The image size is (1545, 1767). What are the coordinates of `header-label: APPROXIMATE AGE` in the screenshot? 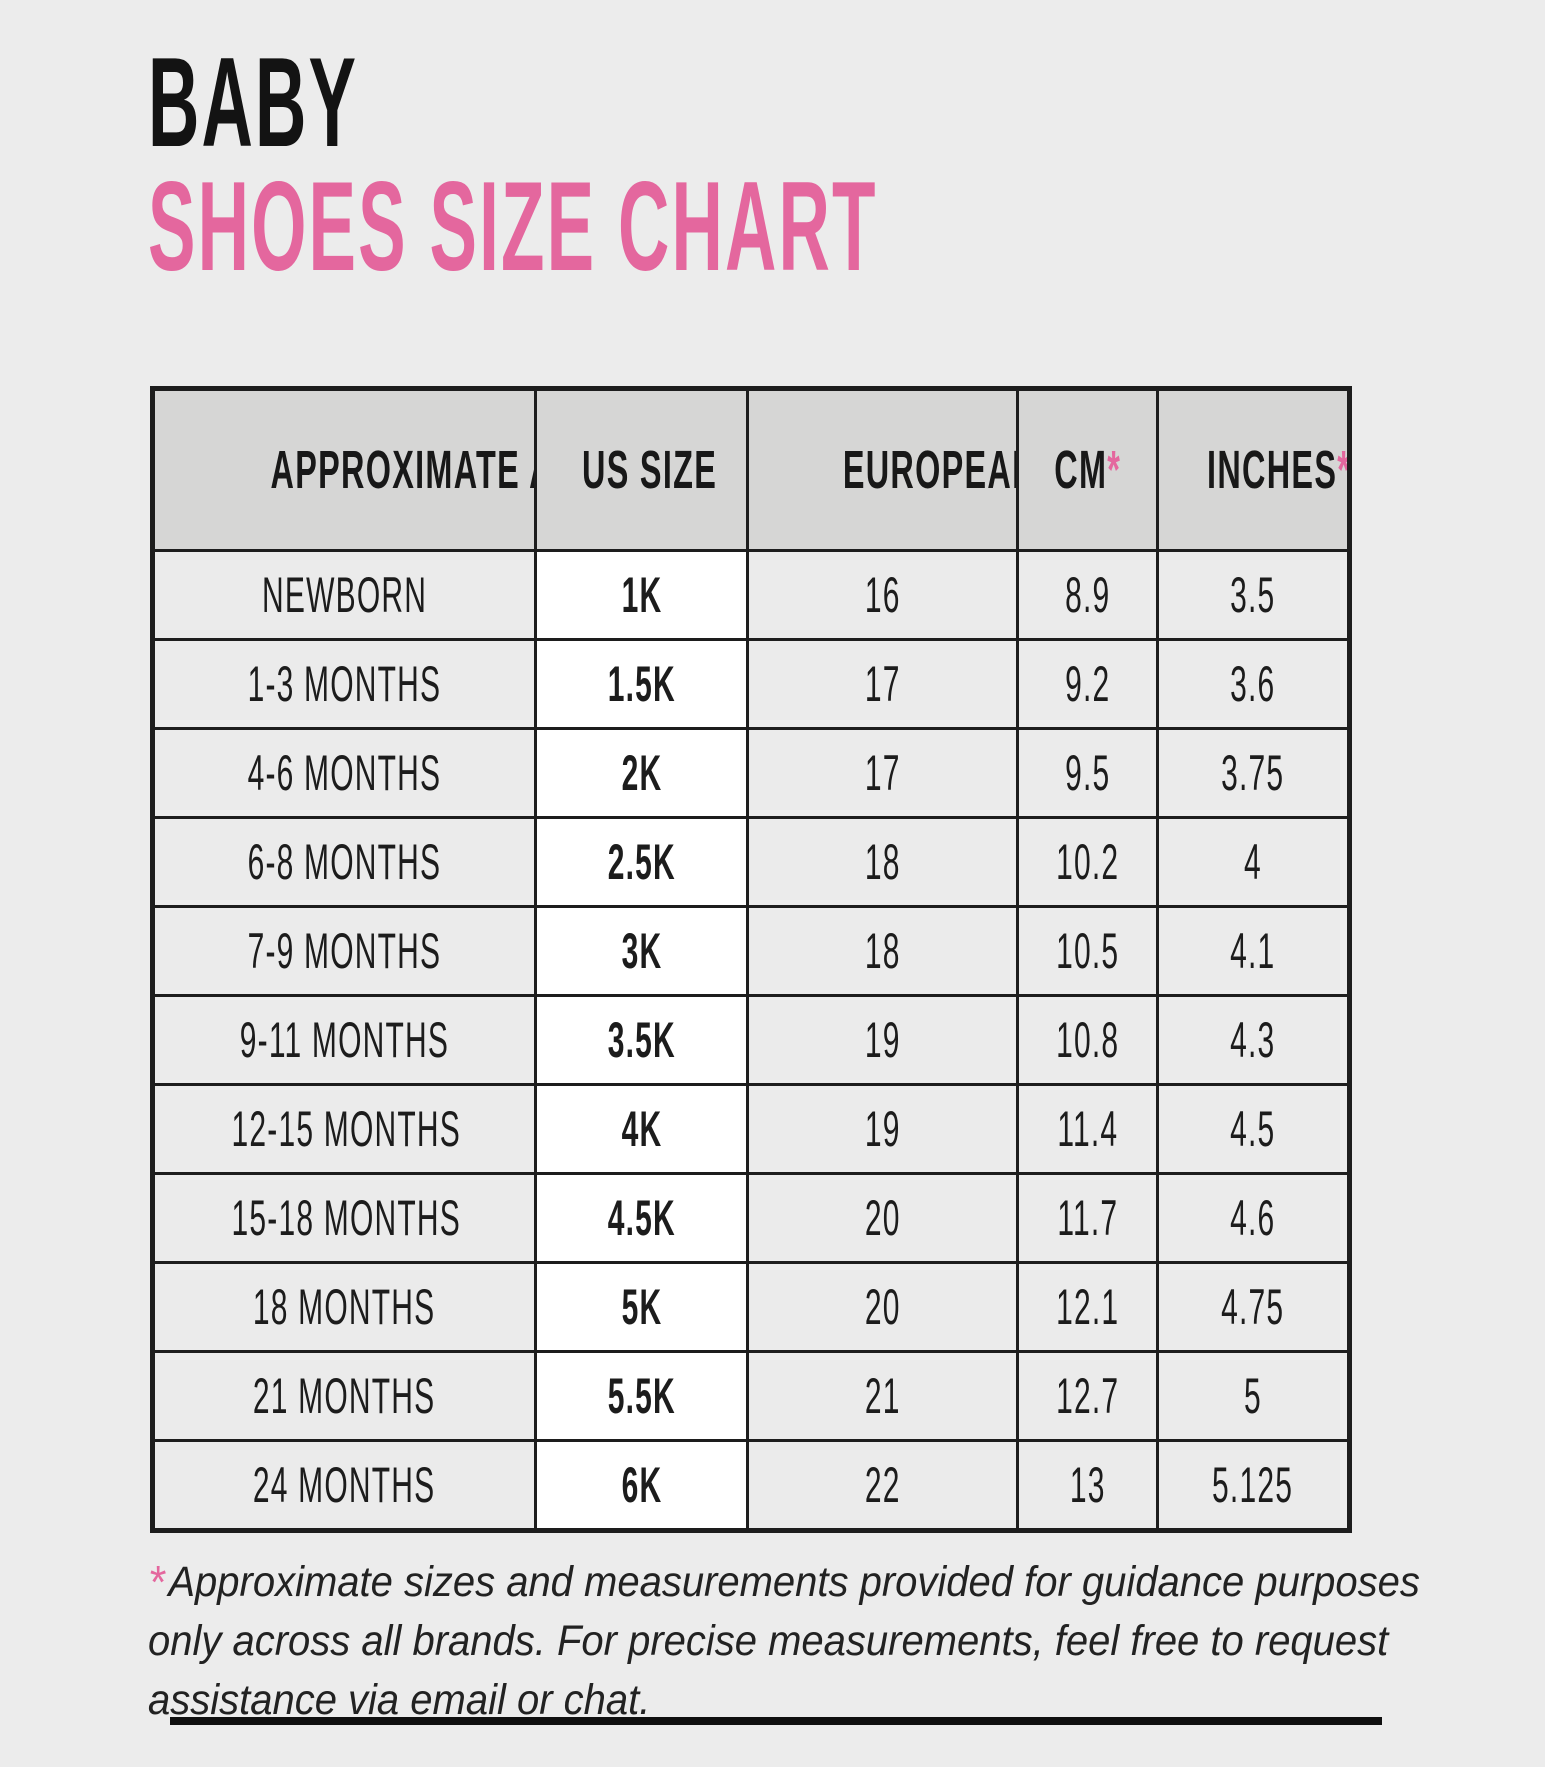 It's located at (401, 470).